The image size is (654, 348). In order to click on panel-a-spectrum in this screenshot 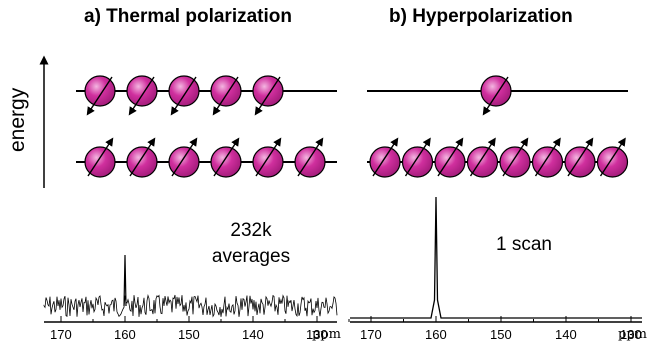, I will do `click(196, 288)`.